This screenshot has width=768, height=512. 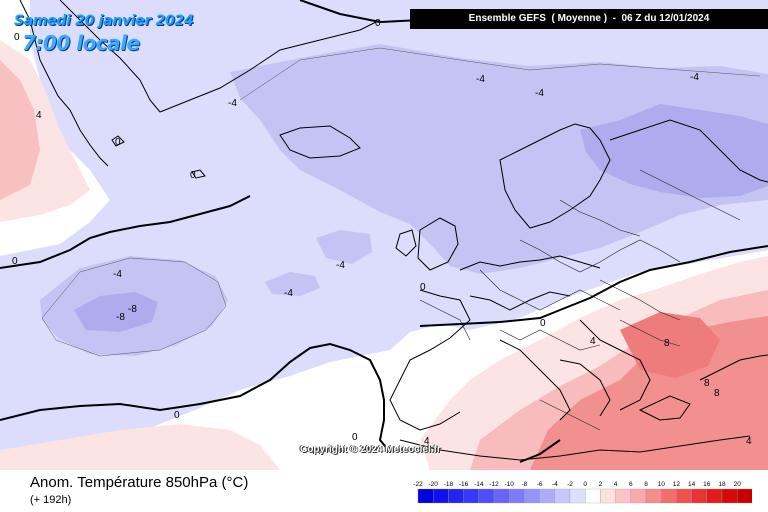 What do you see at coordinates (616, 484) in the screenshot?
I see `legend-tick-label: 4` at bounding box center [616, 484].